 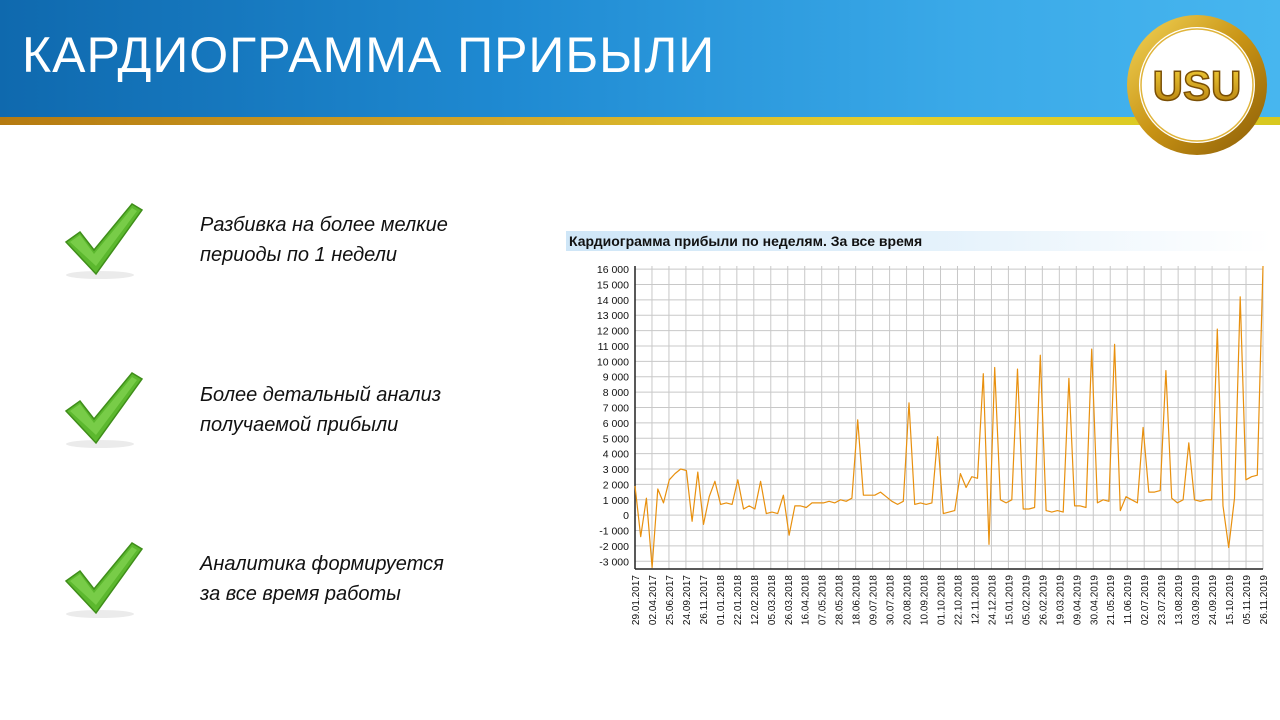 What do you see at coordinates (616, 393) in the screenshot?
I see `y-tick-label: 8 000` at bounding box center [616, 393].